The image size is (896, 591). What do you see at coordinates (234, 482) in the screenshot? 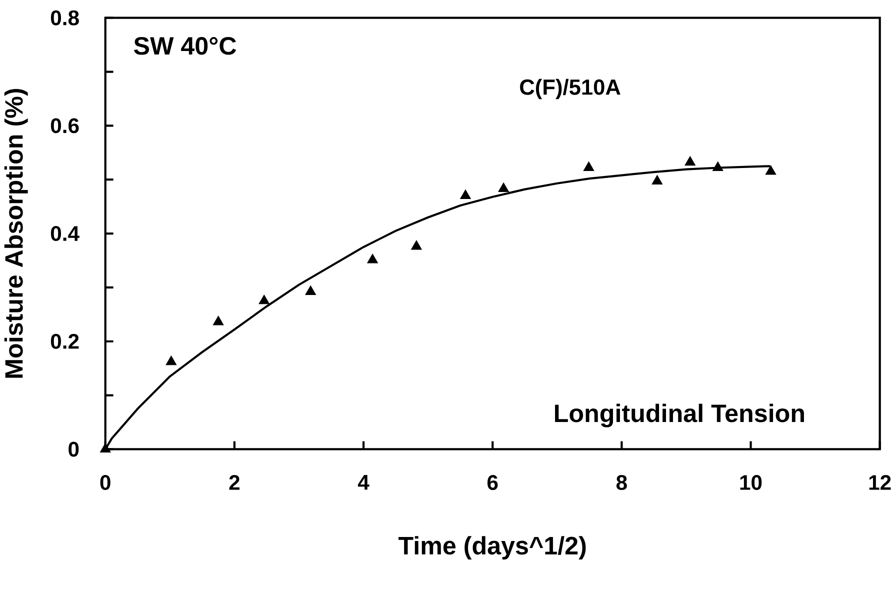
I see `x-tick-label: 2` at bounding box center [234, 482].